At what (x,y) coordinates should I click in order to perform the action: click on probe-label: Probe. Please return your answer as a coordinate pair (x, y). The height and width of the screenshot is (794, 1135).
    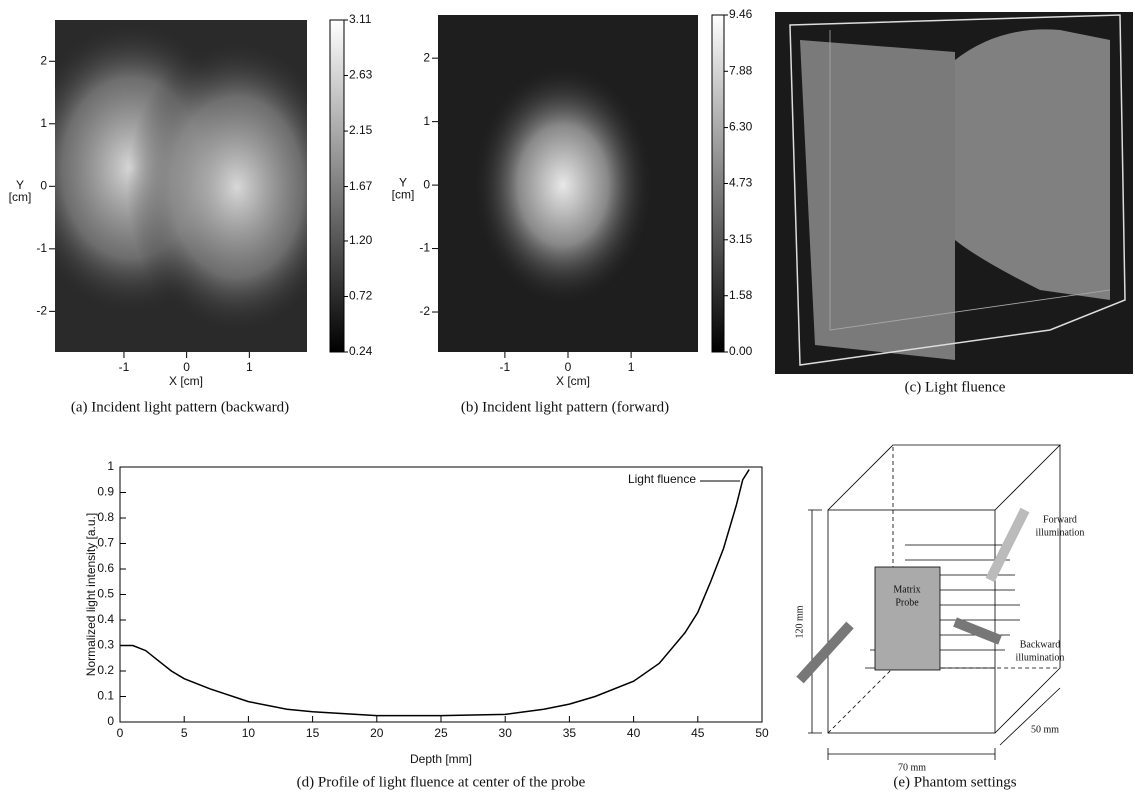
    Looking at the image, I should click on (907, 602).